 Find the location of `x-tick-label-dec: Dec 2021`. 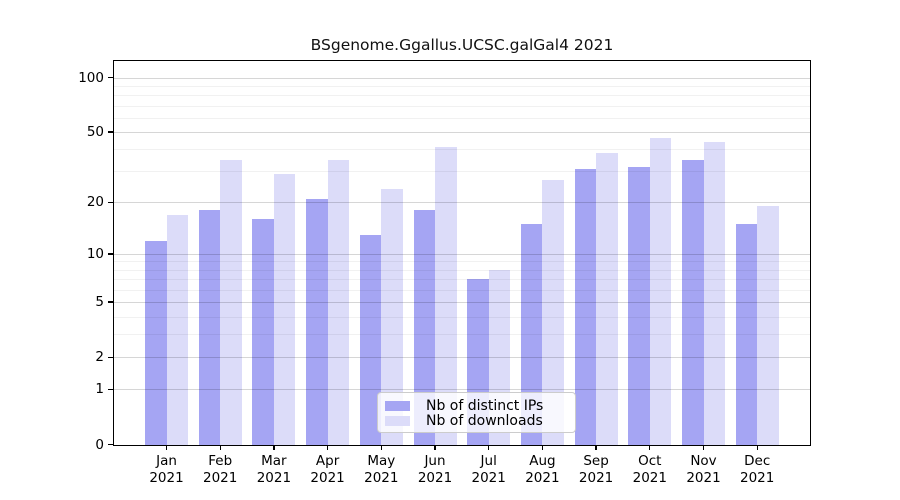

x-tick-label-dec: Dec 2021 is located at coordinates (757, 469).